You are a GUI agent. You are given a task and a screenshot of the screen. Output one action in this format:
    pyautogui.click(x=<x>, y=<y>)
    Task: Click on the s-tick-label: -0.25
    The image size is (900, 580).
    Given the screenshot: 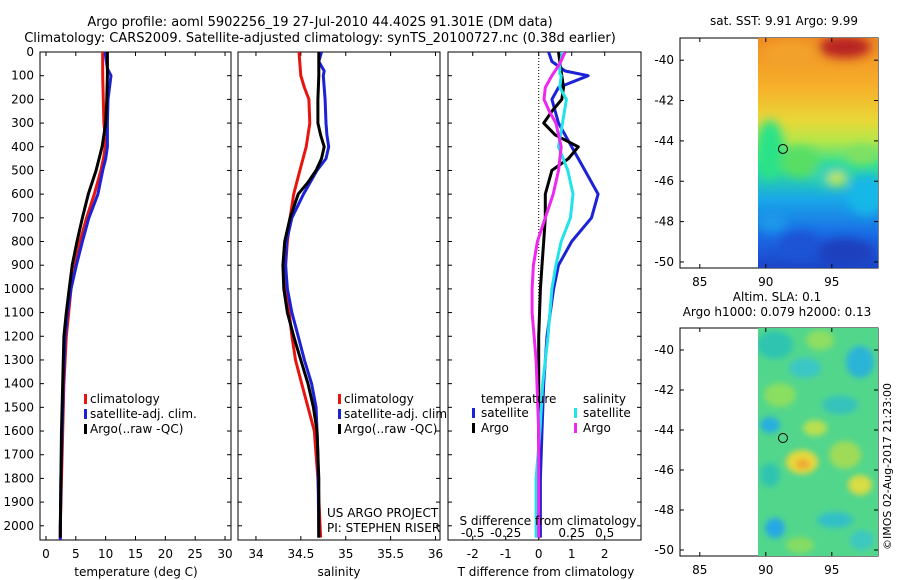 What is the action you would take?
    pyautogui.click(x=505, y=533)
    